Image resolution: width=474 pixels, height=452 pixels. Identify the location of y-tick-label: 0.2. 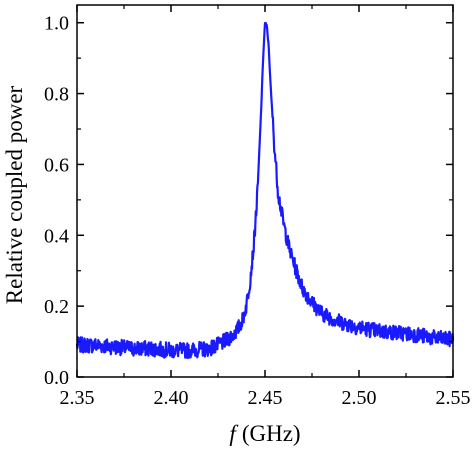
(56, 307).